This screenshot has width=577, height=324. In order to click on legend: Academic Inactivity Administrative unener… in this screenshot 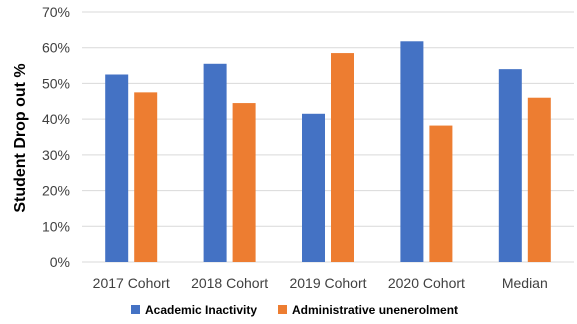, I will do `click(294, 310)`.